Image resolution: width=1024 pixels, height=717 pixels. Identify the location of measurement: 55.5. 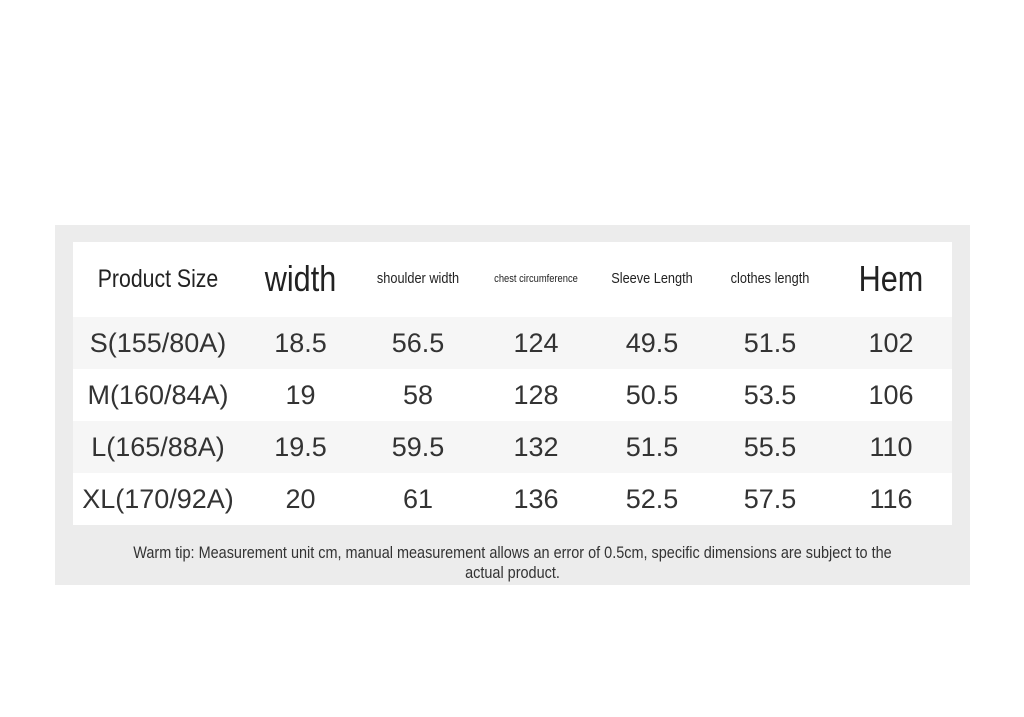
(770, 446).